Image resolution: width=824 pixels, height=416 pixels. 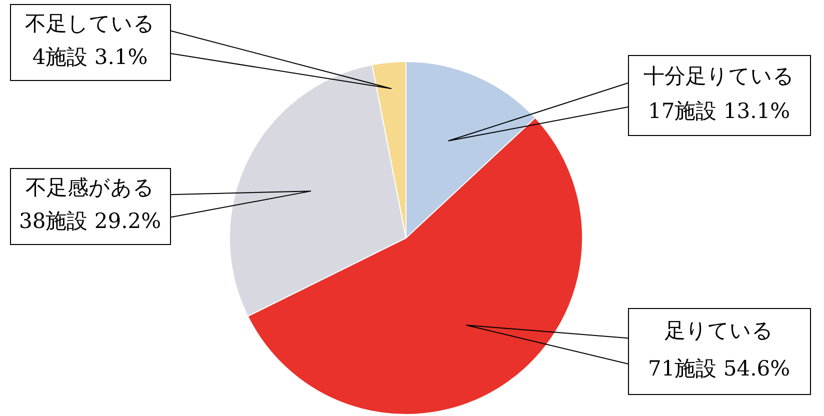 What do you see at coordinates (90, 221) in the screenshot?
I see `data-label: 38施設 29.2%` at bounding box center [90, 221].